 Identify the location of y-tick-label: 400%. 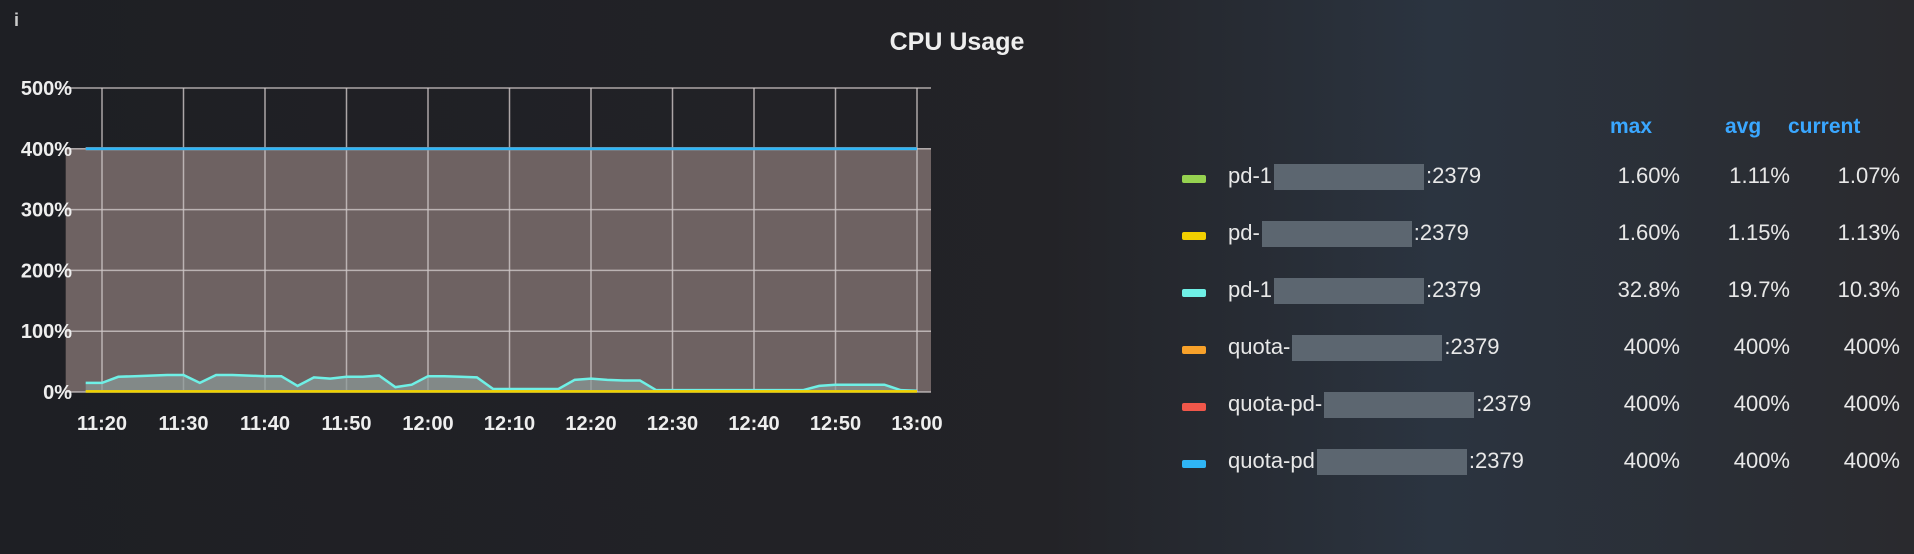
(46, 150).